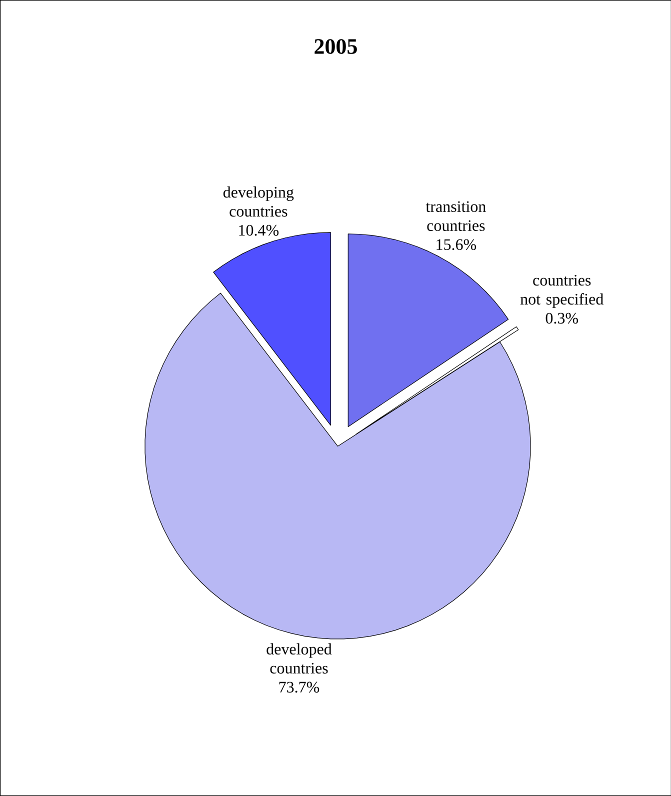 Image resolution: width=671 pixels, height=796 pixels. I want to click on data-label: 15.6%, so click(456, 244).